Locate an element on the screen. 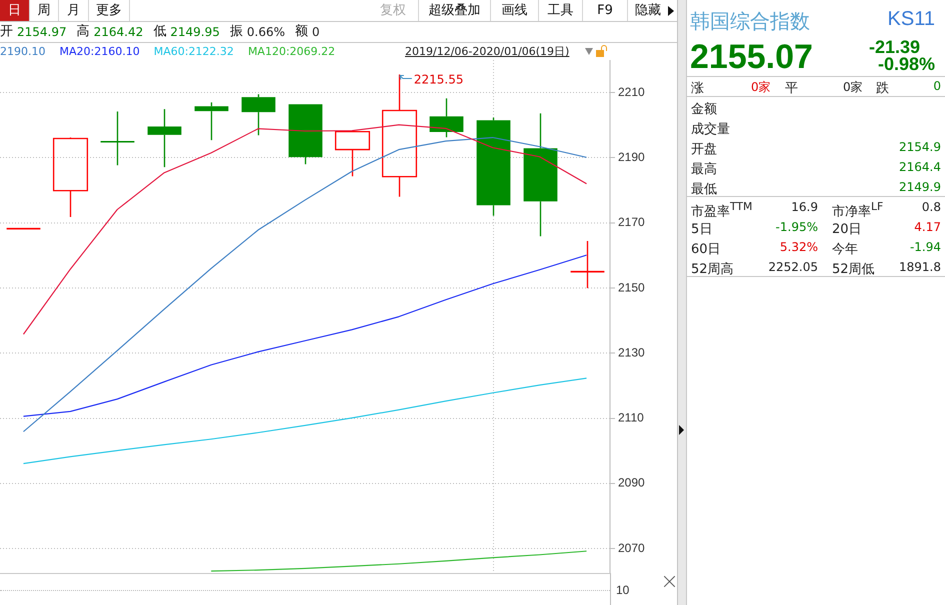 Image resolution: width=945 pixels, height=605 pixels. y-tick-label: 2130 is located at coordinates (632, 352).